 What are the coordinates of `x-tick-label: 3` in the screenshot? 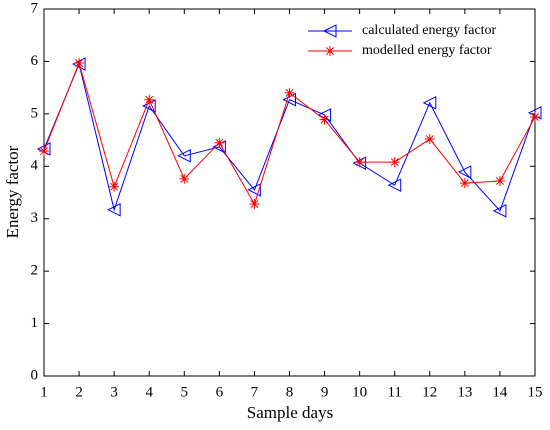 It's located at (114, 392).